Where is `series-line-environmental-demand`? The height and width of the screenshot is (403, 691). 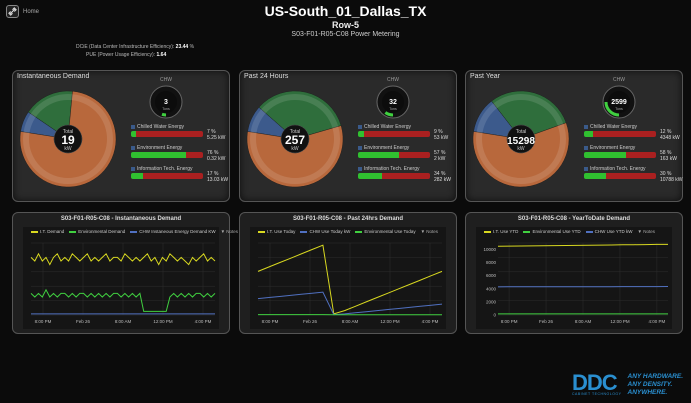
series-line-environmental-demand is located at coordinates (123, 300).